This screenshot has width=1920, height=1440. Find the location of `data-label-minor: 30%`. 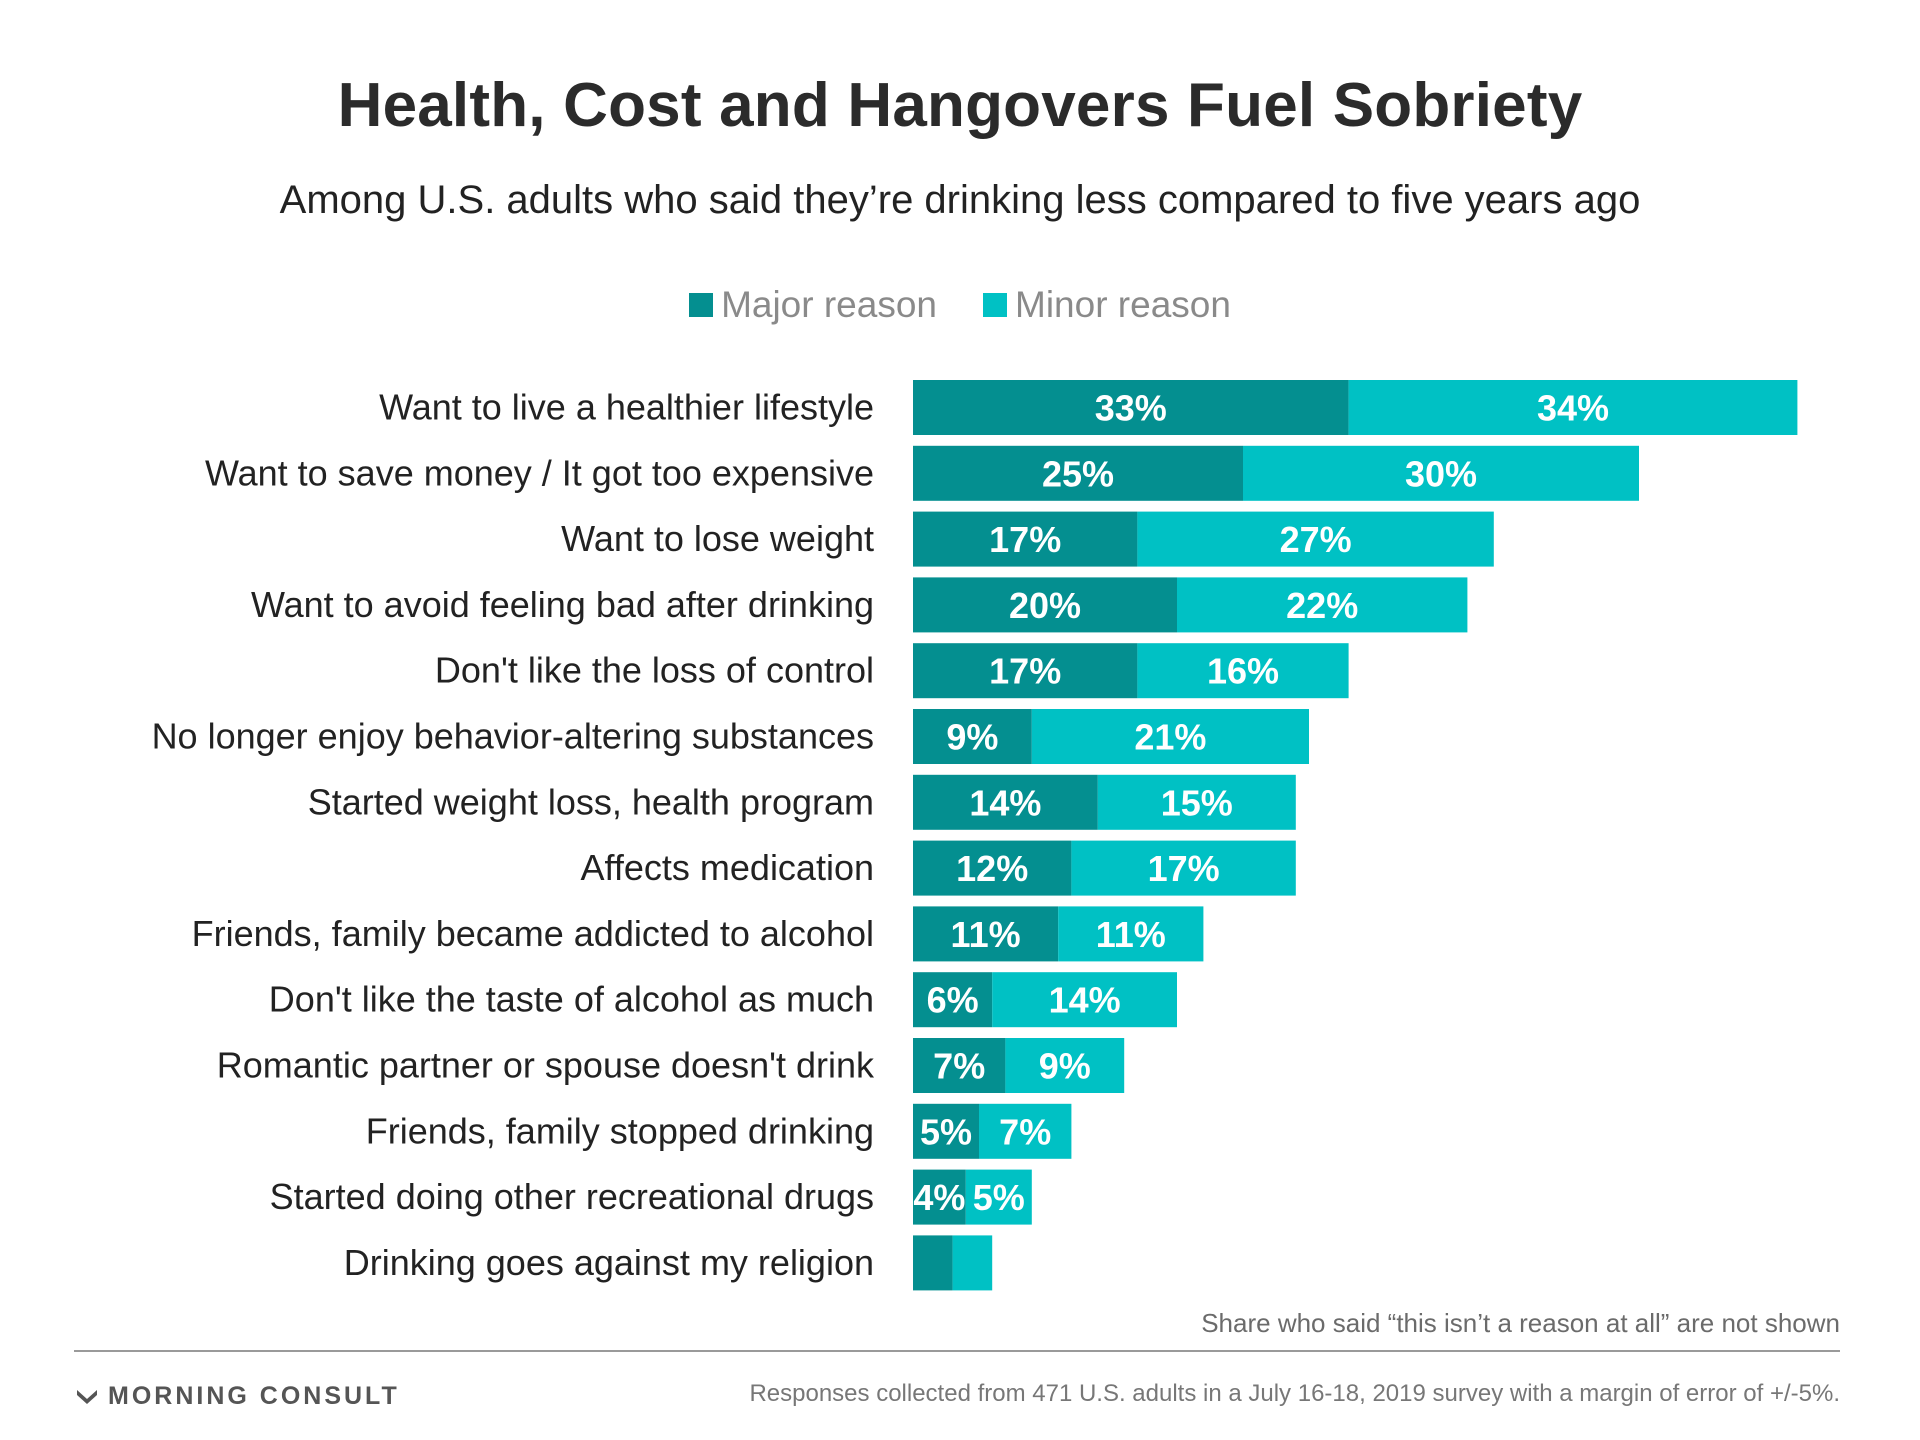

data-label-minor: 30% is located at coordinates (1441, 473).